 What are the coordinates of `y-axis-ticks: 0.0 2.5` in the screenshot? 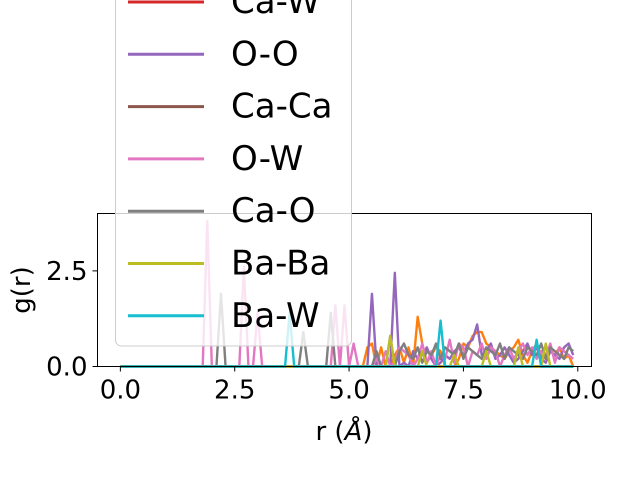 It's located at (72, 320).